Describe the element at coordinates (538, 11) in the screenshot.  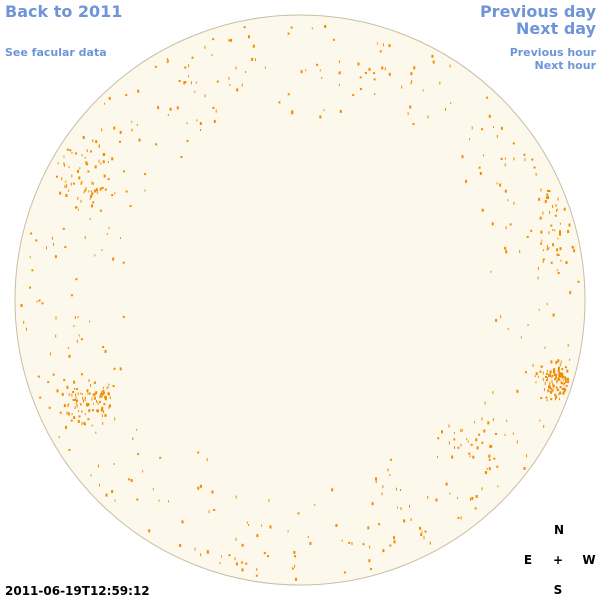
I see `previous-day-link: Previous day` at that location.